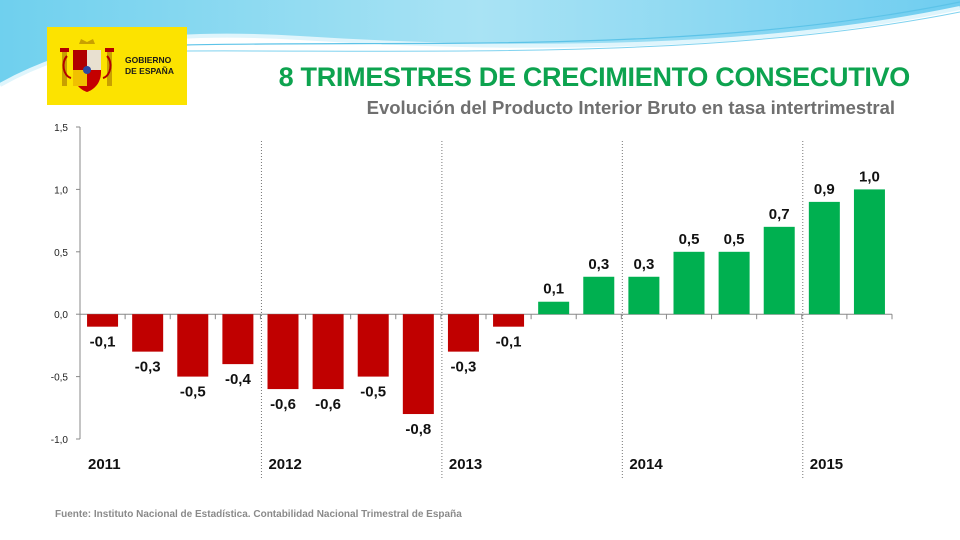  What do you see at coordinates (104, 464) in the screenshot?
I see `year-label: 2011` at bounding box center [104, 464].